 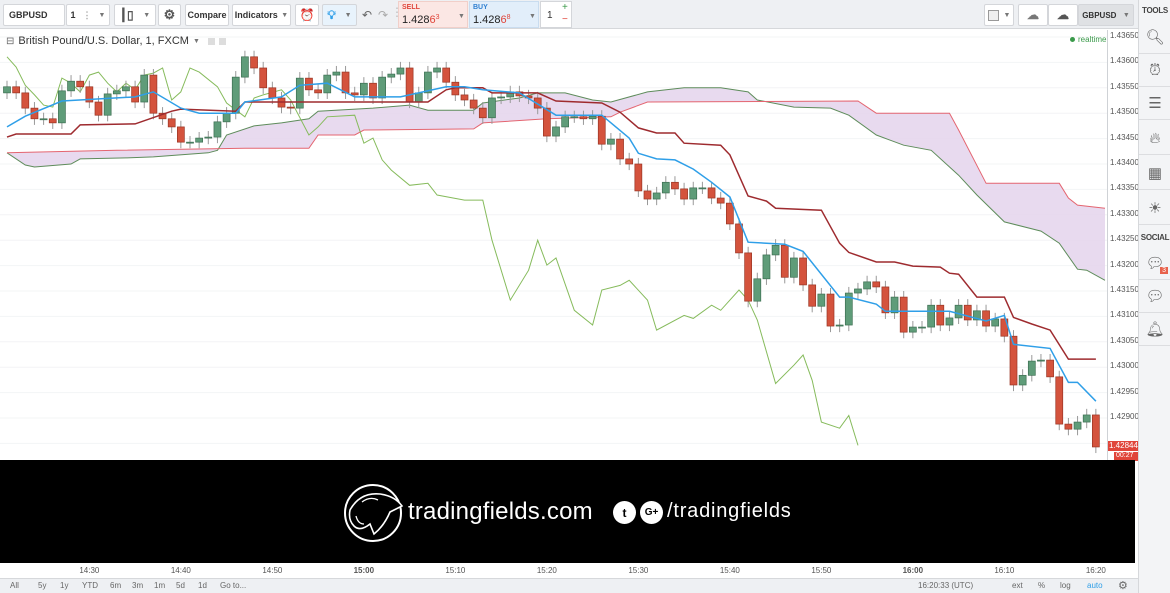 What do you see at coordinates (999, 15) in the screenshot?
I see `layout-button: ▼` at bounding box center [999, 15].